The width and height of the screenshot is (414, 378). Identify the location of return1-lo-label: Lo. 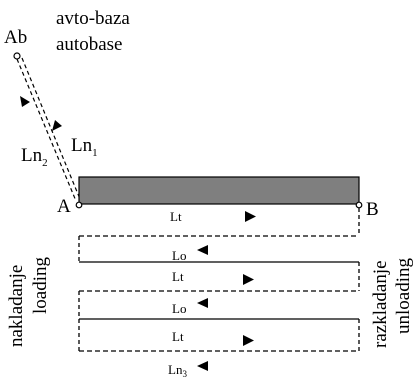
(179, 255).